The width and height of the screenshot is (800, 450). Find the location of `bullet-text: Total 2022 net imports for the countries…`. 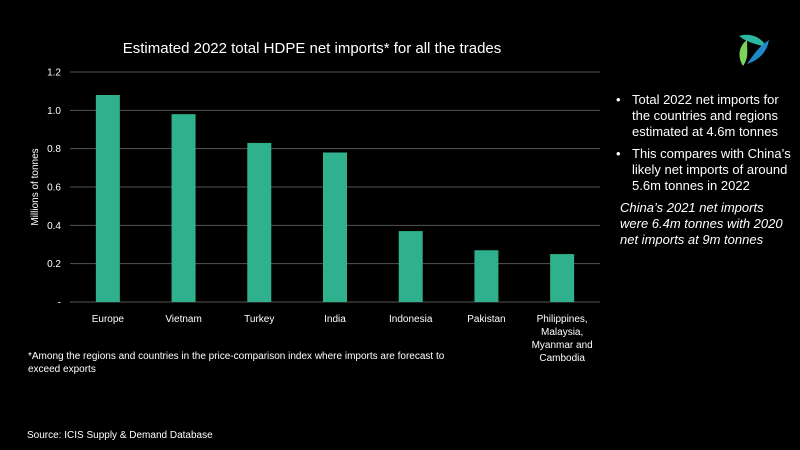

bullet-text: Total 2022 net imports for the countries… is located at coordinates (705, 115).